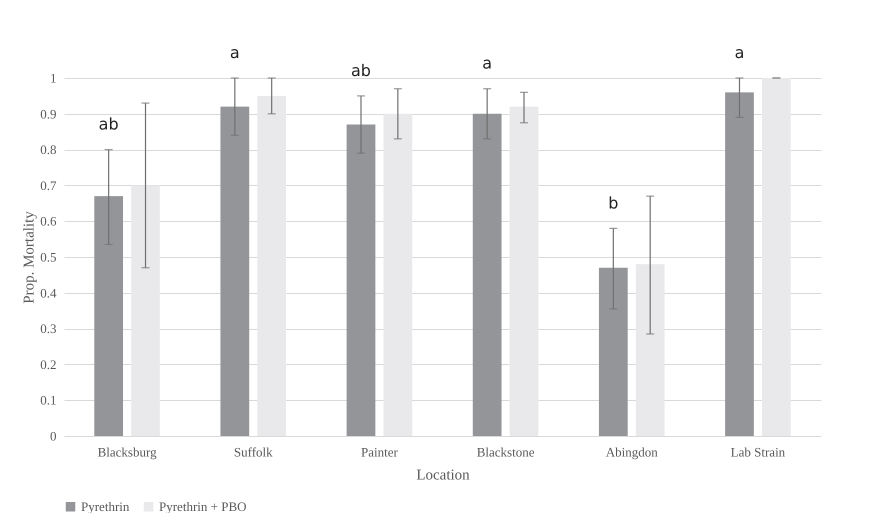  Describe the element at coordinates (48, 328) in the screenshot. I see `y-tick-label: 0.3` at that location.